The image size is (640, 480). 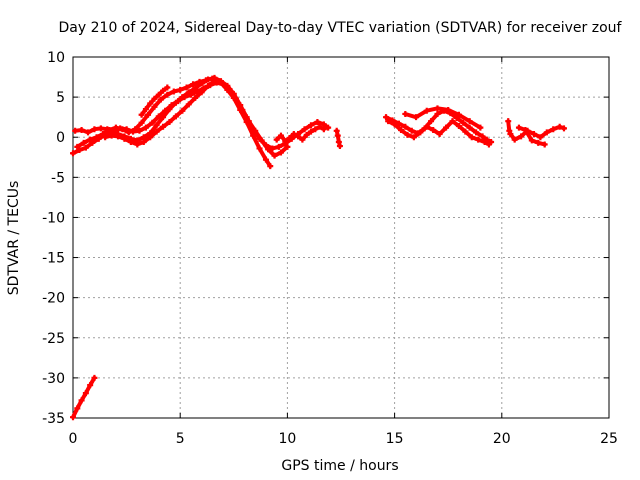 I want to click on series-track-f, so click(x=300, y=134).